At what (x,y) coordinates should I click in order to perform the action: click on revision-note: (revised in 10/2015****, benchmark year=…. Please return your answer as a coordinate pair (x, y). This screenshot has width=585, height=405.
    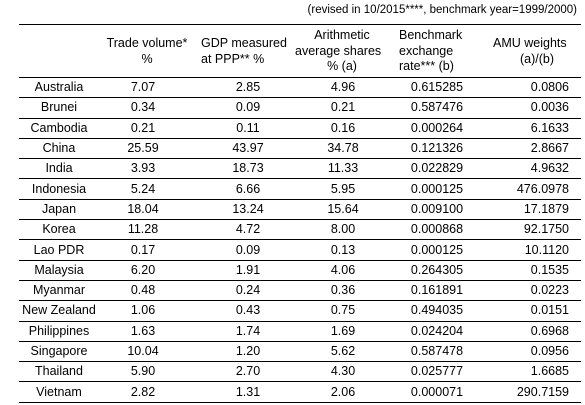
    Looking at the image, I should click on (442, 10).